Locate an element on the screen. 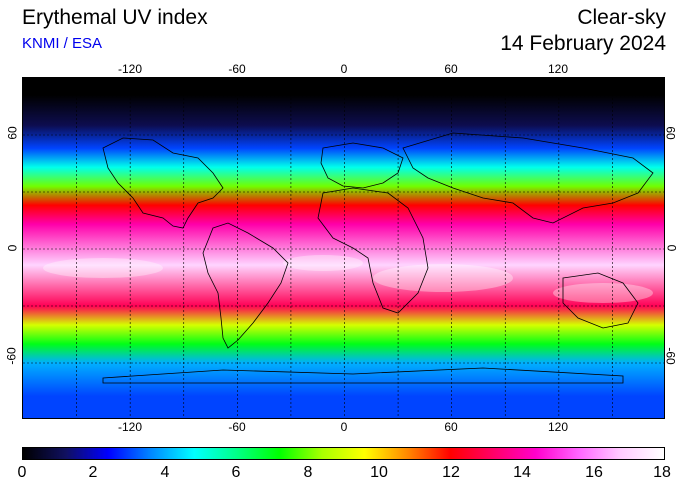 This screenshot has width=688, height=490. colorbar-label: 14 is located at coordinates (522, 472).